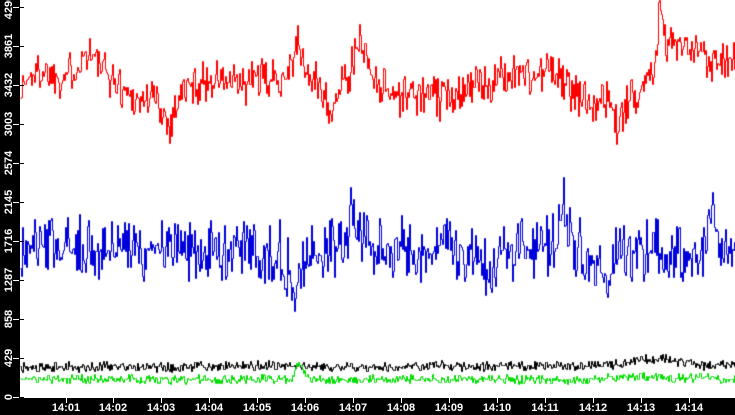  I want to click on x-axis, so click(367, 406).